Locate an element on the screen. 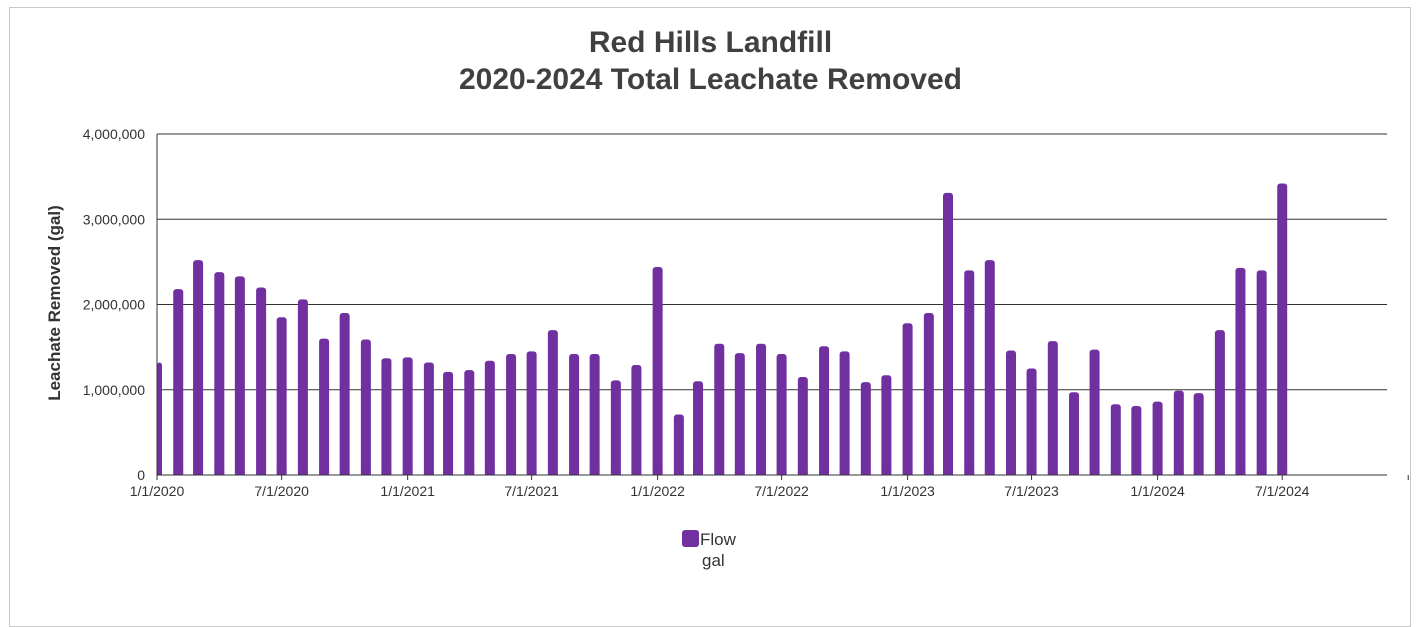 The image size is (1421, 627). legend-series-name: Flow is located at coordinates (718, 539).